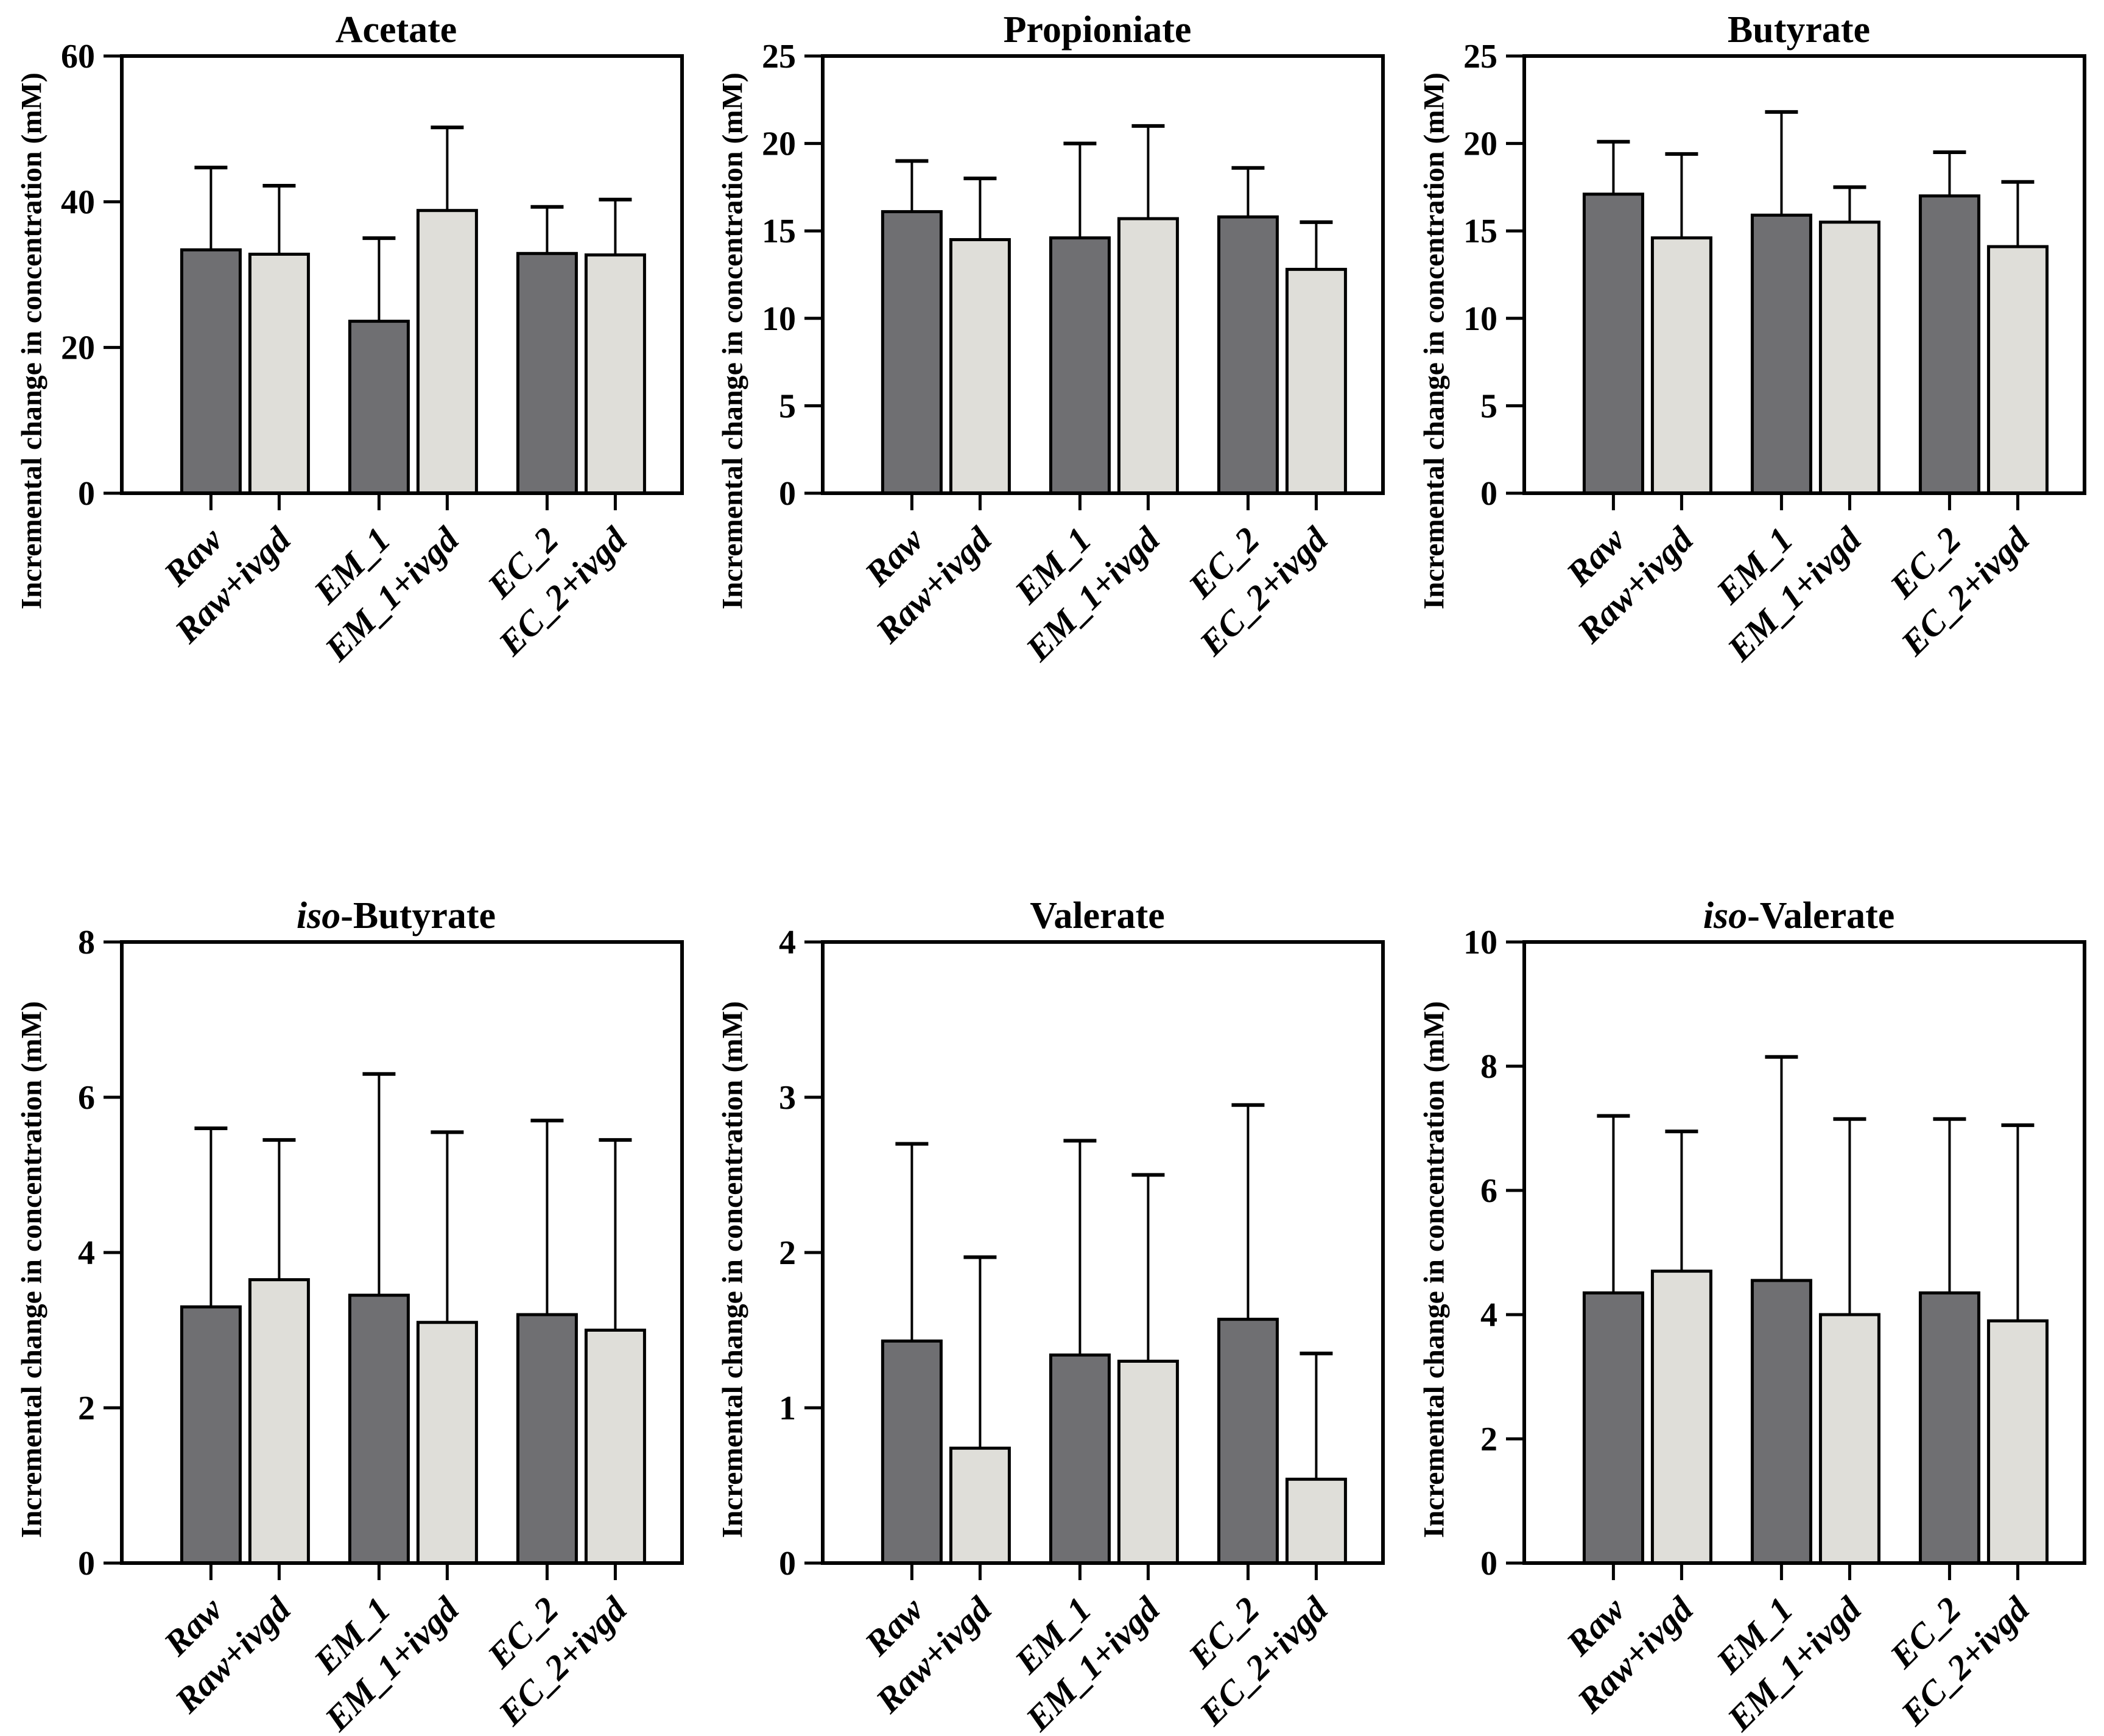 The image size is (2104, 1736). Describe the element at coordinates (787, 1408) in the screenshot. I see `y-tick-label-1: 1` at that location.